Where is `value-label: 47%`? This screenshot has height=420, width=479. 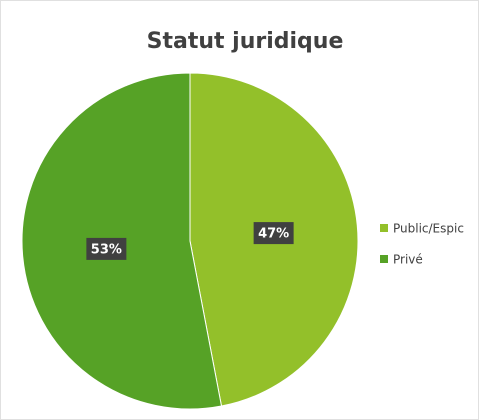 value-label: 47% is located at coordinates (273, 234).